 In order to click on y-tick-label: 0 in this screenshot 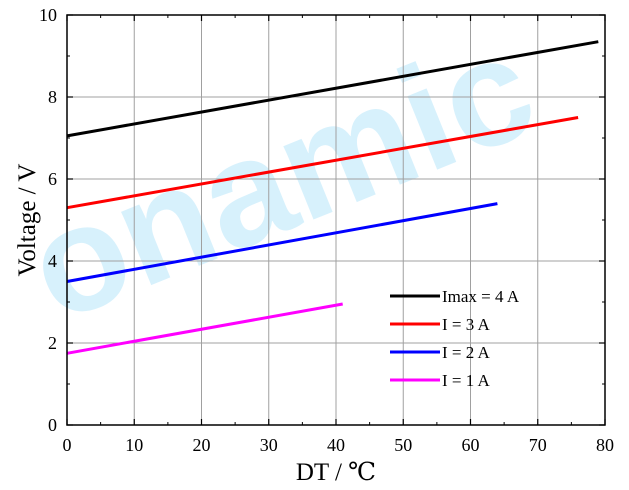, I will do `click(52, 425)`.